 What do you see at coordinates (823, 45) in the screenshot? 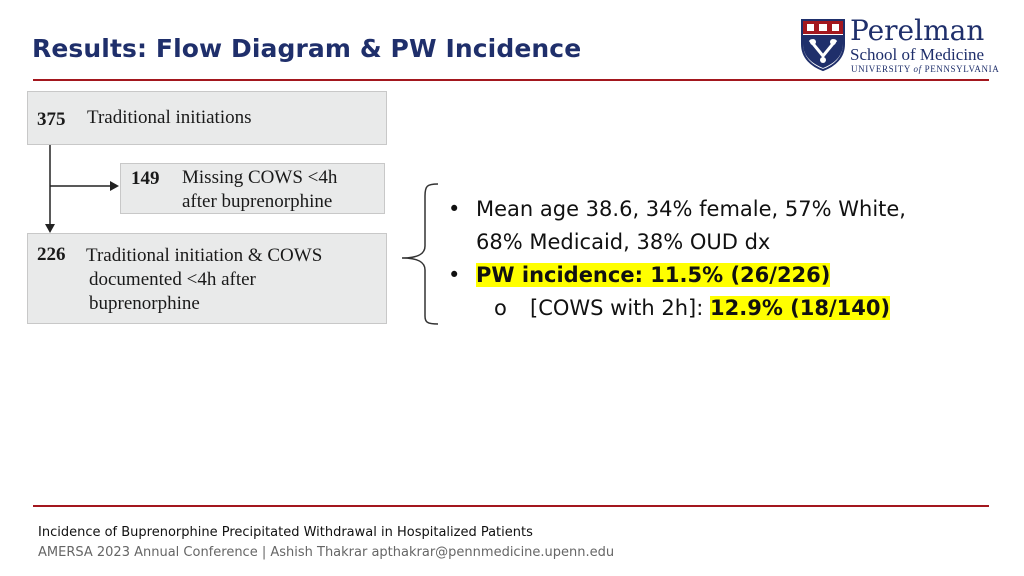
I see `penn-shield-icon` at bounding box center [823, 45].